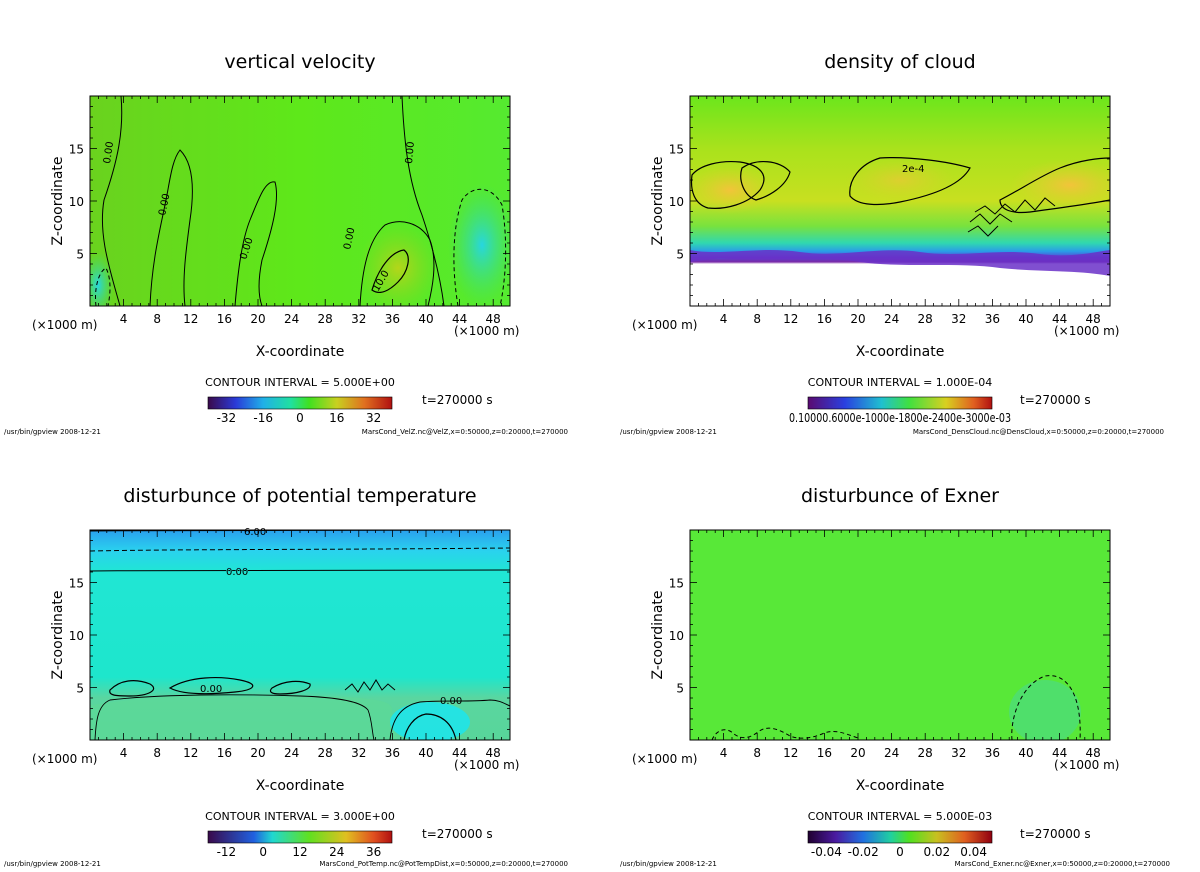 The image size is (1200, 872). I want to click on contour-interval: CONTOUR INTERVAL = 5.000E+00, so click(300, 382).